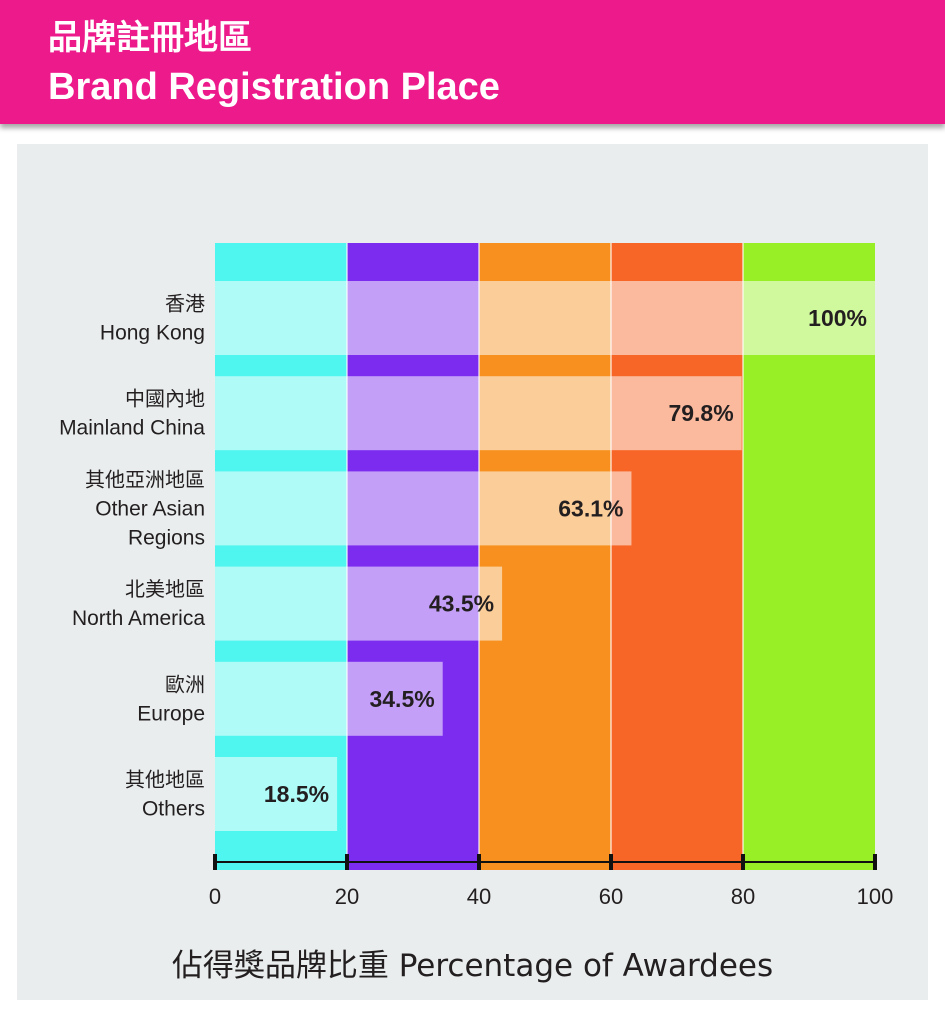 The image size is (945, 1014). I want to click on header-banner: 品牌註冊地區 Brand Registration Place, so click(472, 62).